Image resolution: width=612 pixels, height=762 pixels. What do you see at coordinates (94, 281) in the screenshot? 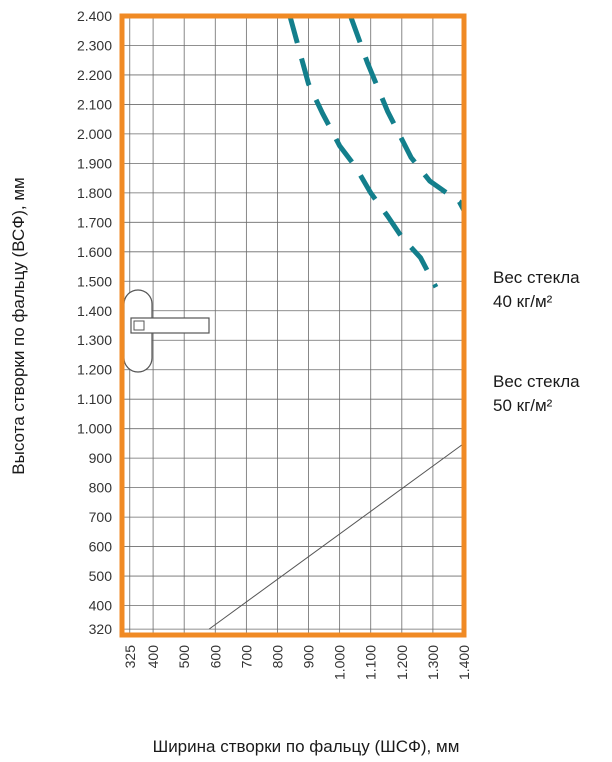
I see `y-tick-label: 1.500` at bounding box center [94, 281].